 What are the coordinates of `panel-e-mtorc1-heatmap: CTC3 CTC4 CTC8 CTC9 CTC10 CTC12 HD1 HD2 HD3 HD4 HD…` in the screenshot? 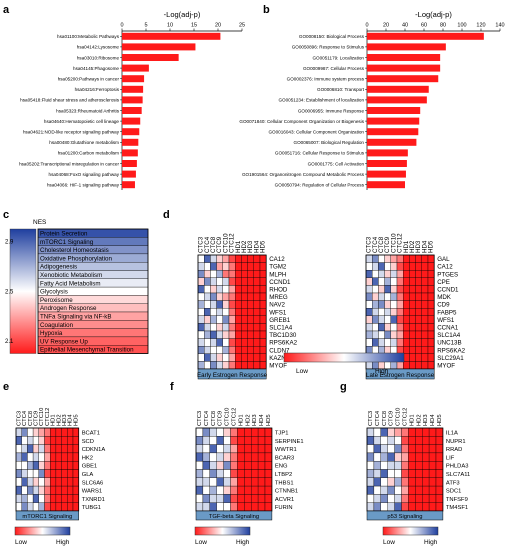 It's located at (60, 464).